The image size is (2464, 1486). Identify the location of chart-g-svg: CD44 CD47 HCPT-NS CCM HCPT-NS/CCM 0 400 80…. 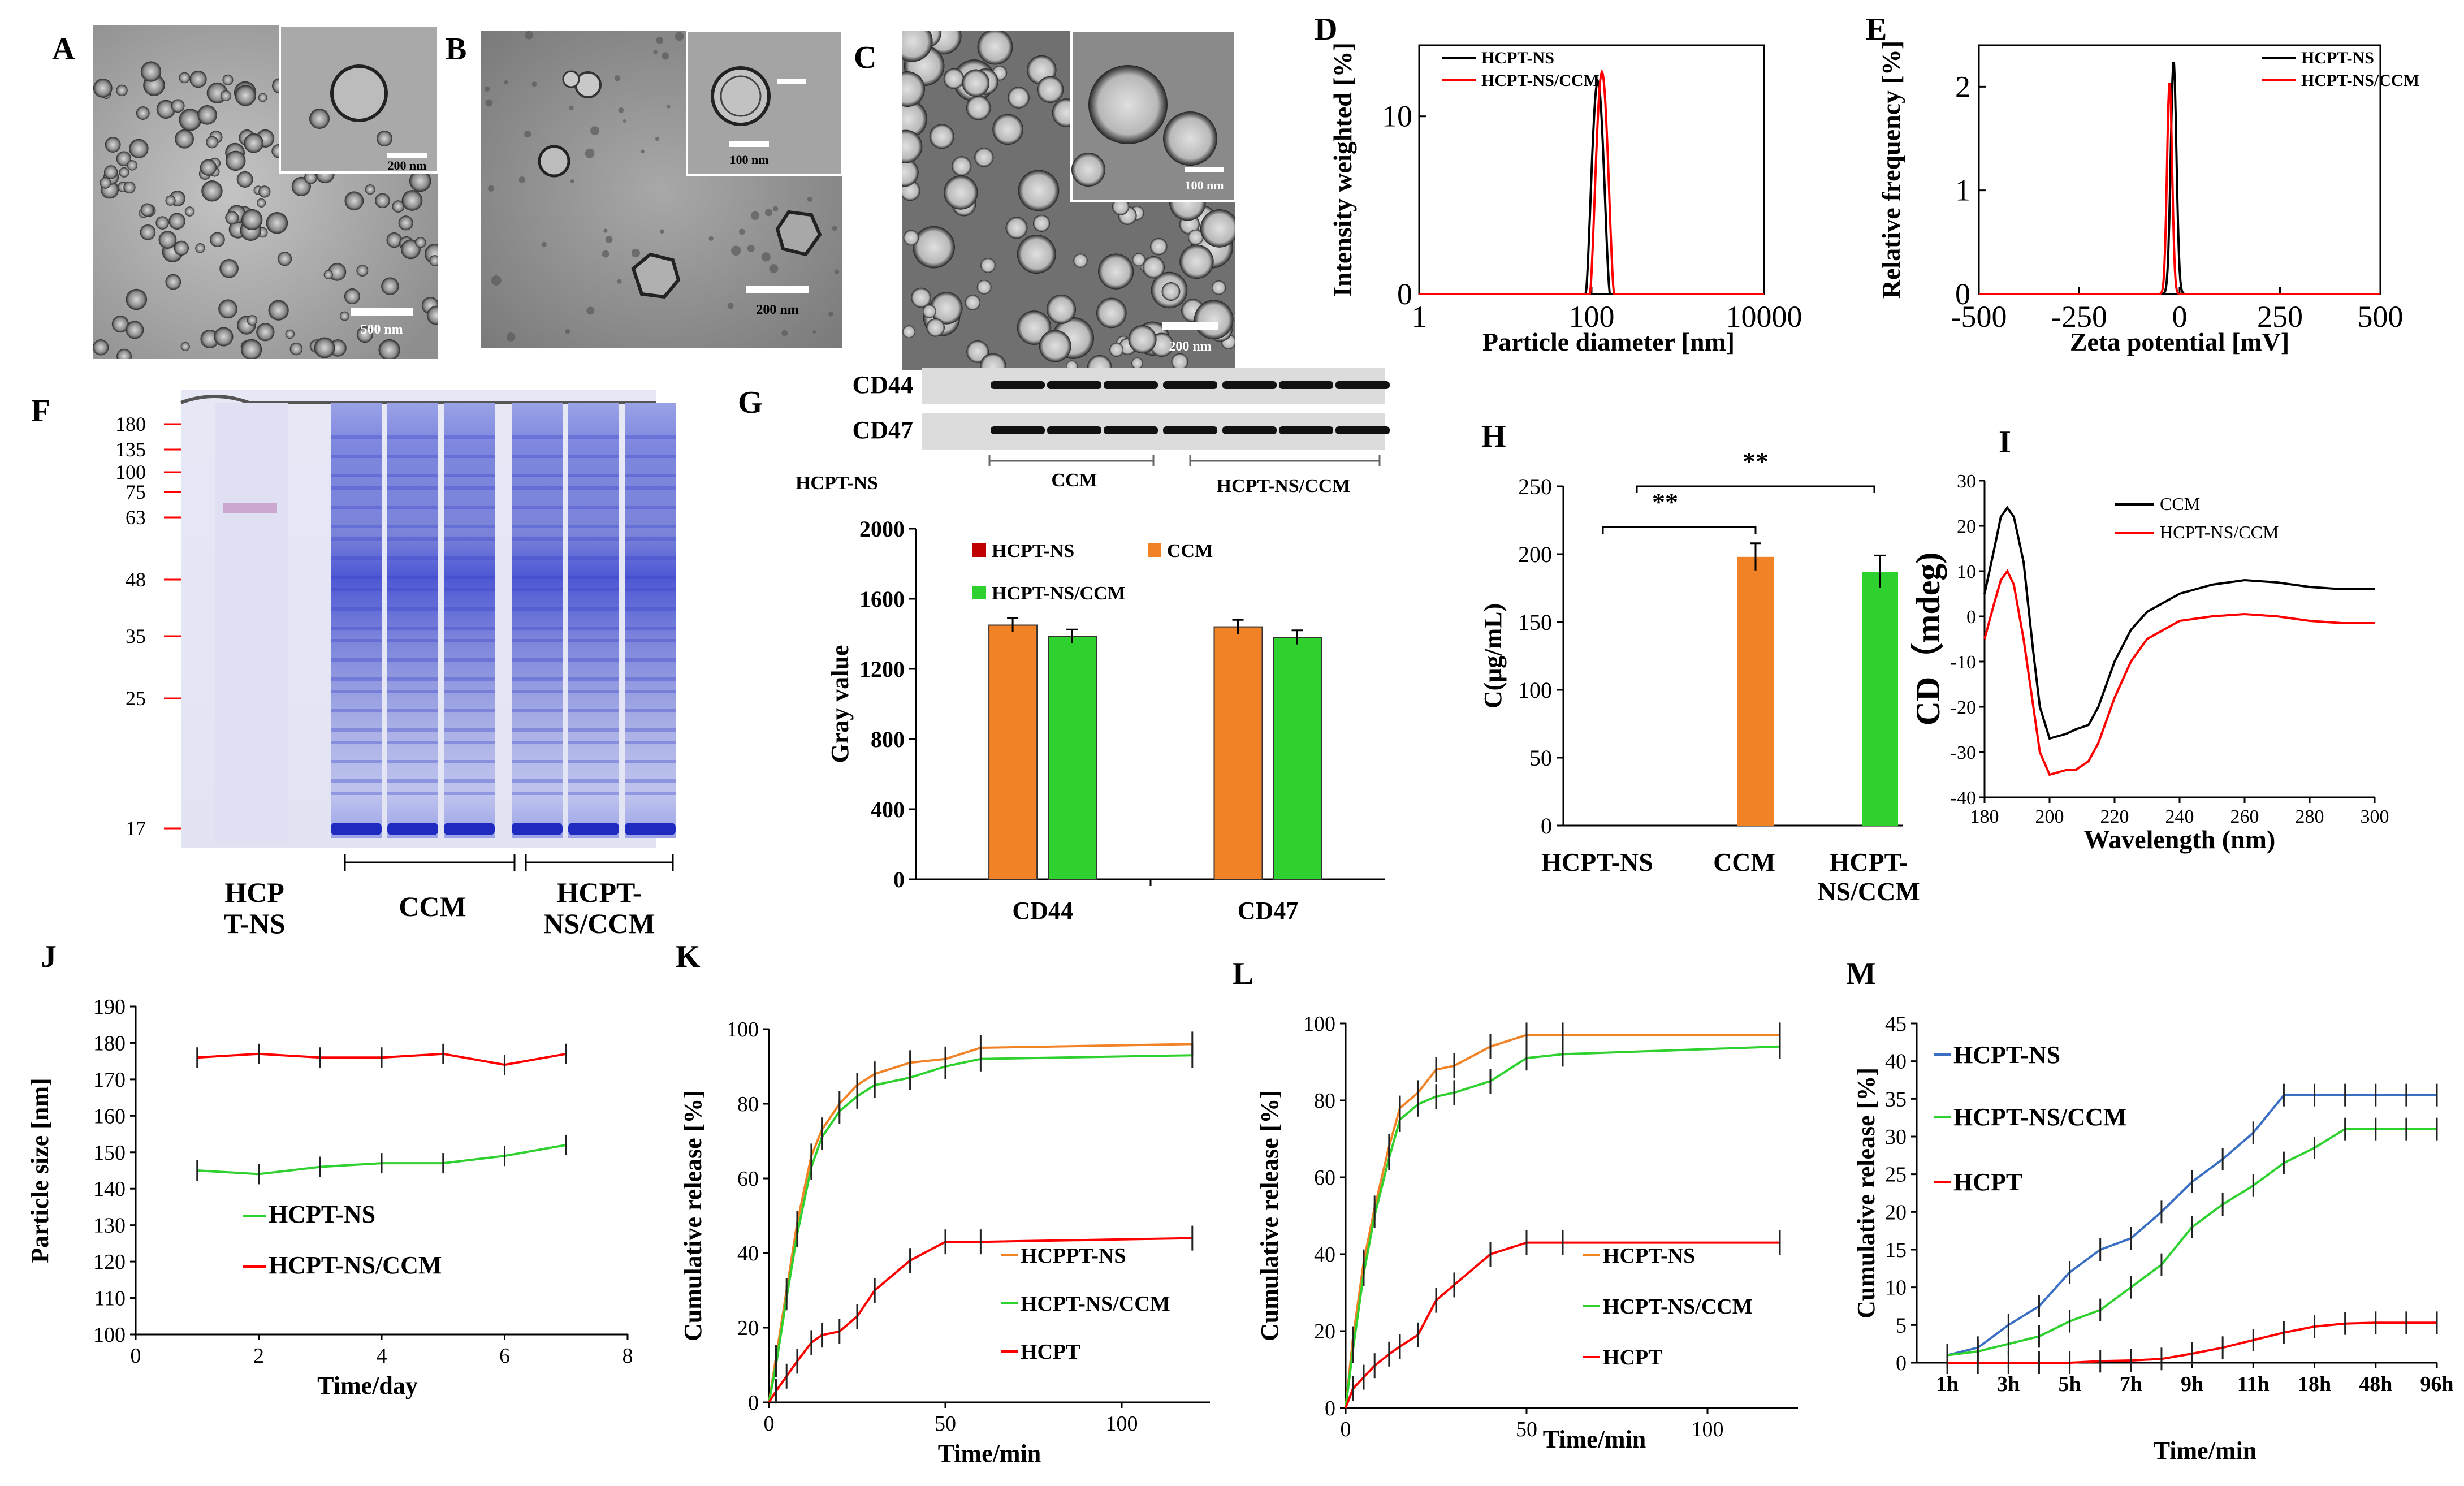
(1093, 646).